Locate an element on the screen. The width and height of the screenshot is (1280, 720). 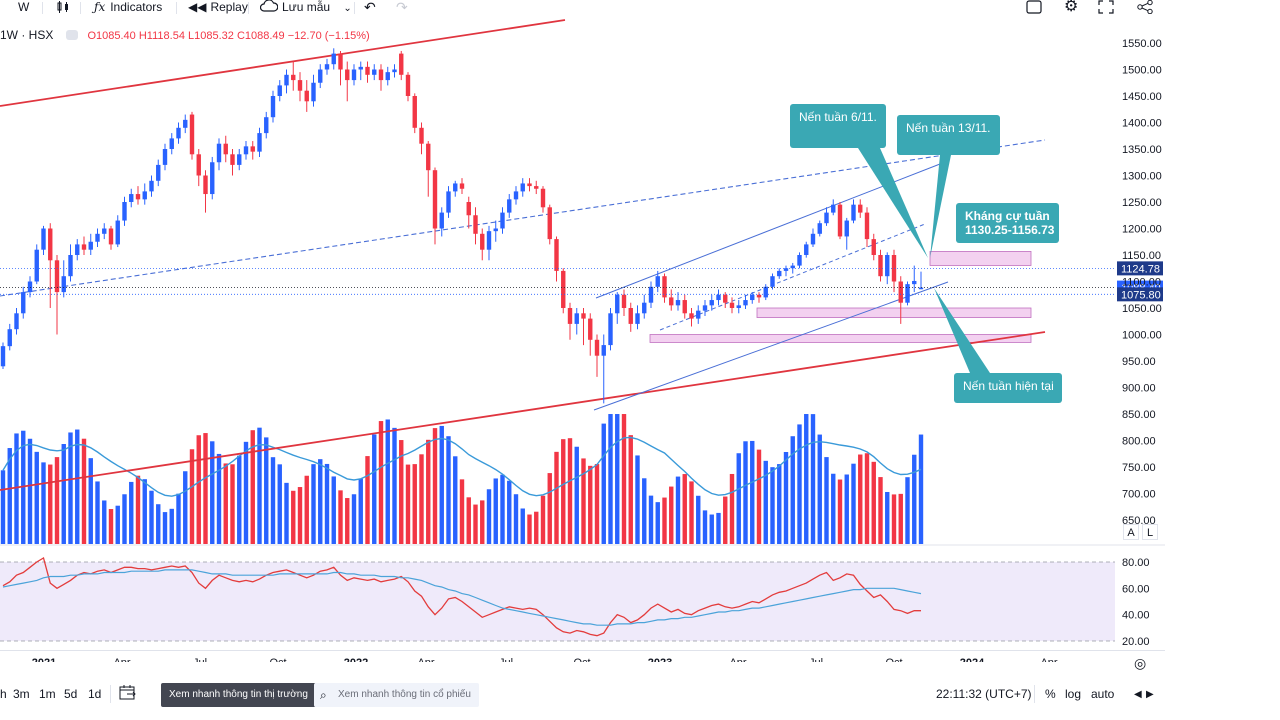
rsi-tick-label: 40.00 is located at coordinates (1136, 616).